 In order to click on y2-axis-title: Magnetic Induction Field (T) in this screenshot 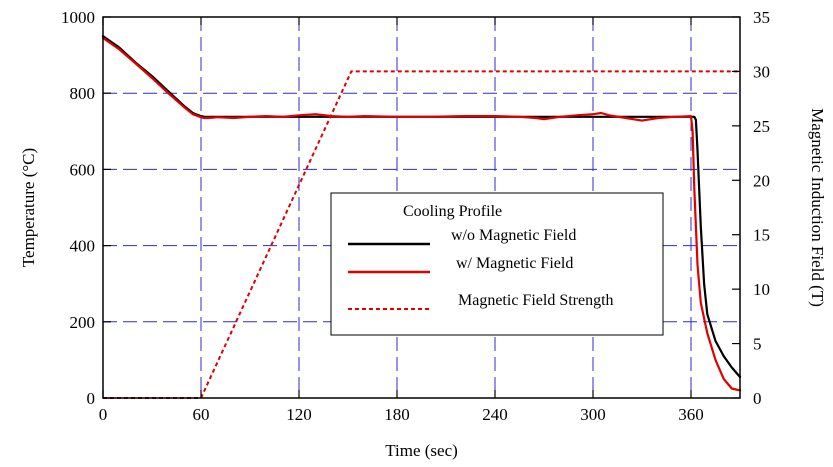, I will do `click(817, 207)`.